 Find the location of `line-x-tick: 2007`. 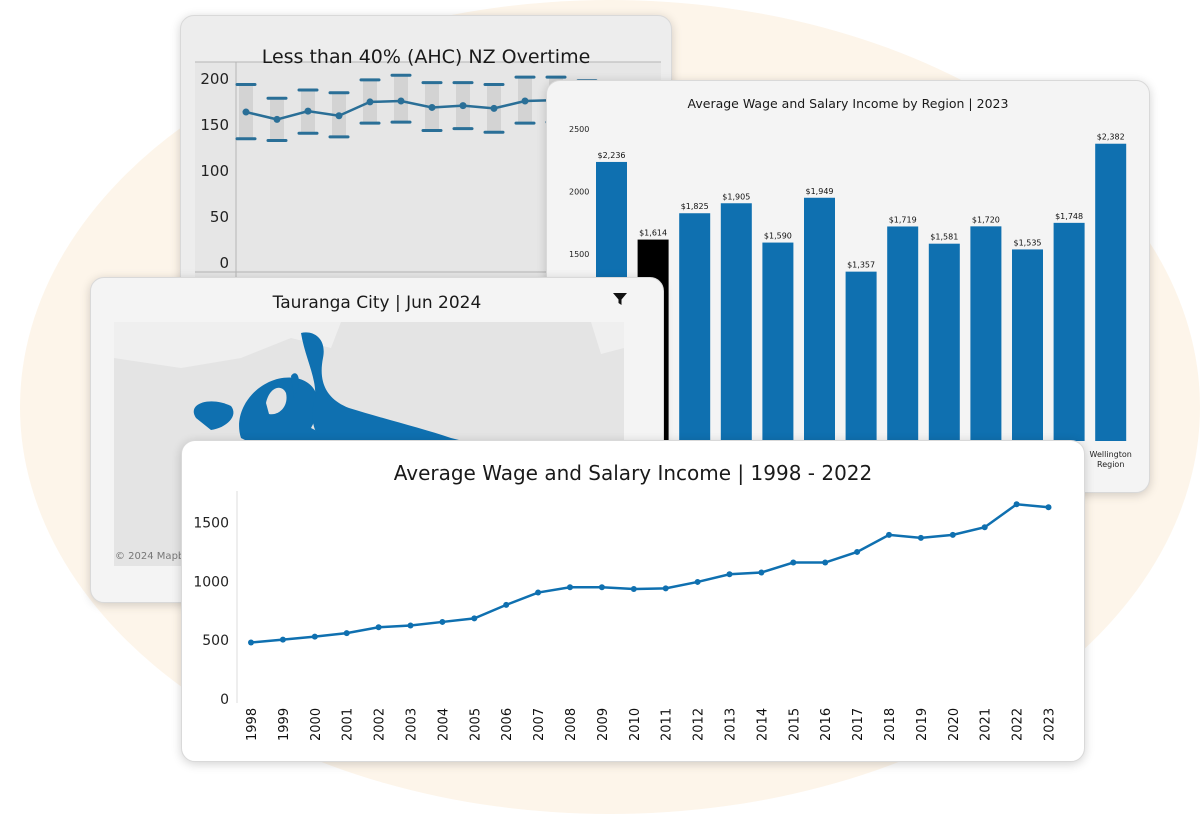

line-x-tick: 2007 is located at coordinates (539, 724).